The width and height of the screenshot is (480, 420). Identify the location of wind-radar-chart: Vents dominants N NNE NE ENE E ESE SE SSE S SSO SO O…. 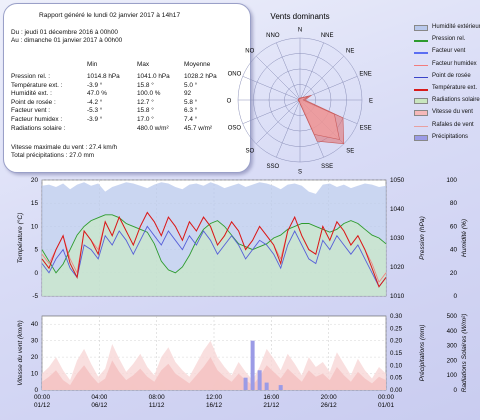
(300, 94).